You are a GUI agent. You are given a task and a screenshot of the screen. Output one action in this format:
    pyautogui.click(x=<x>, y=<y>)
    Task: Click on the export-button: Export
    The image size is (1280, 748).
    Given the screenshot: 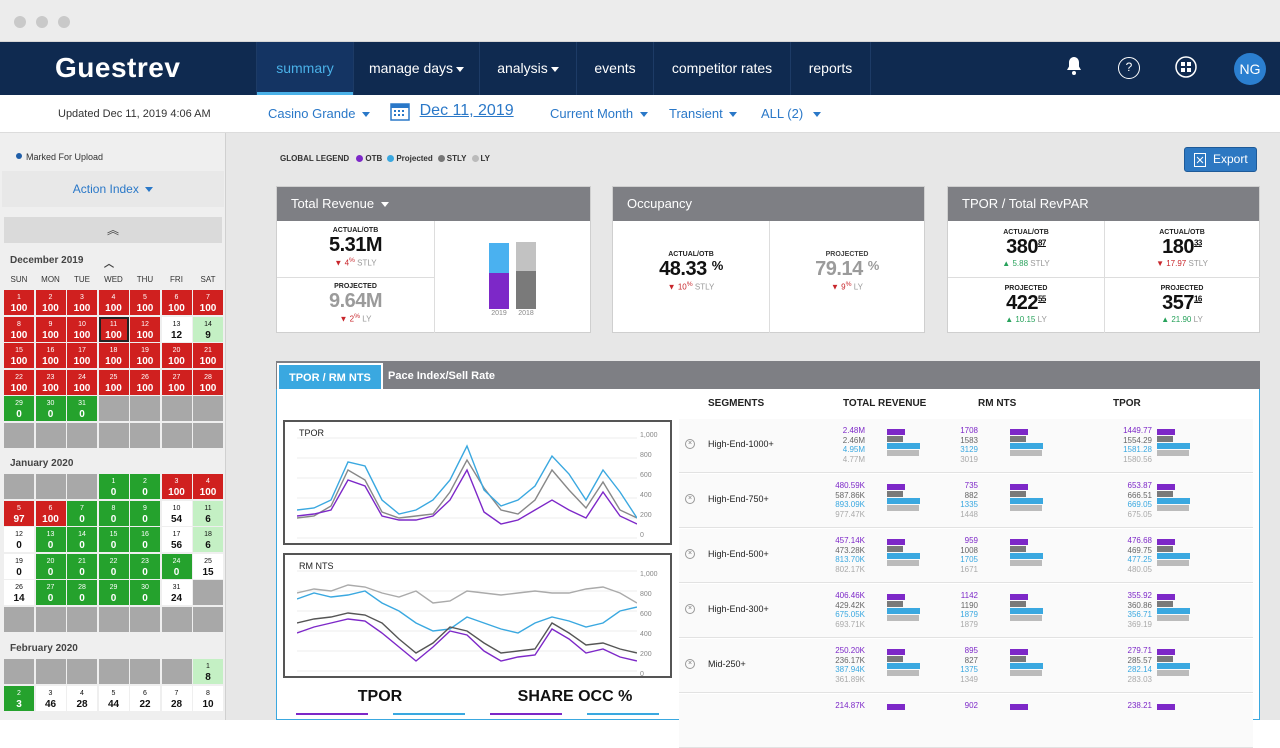 What is the action you would take?
    pyautogui.click(x=1220, y=159)
    